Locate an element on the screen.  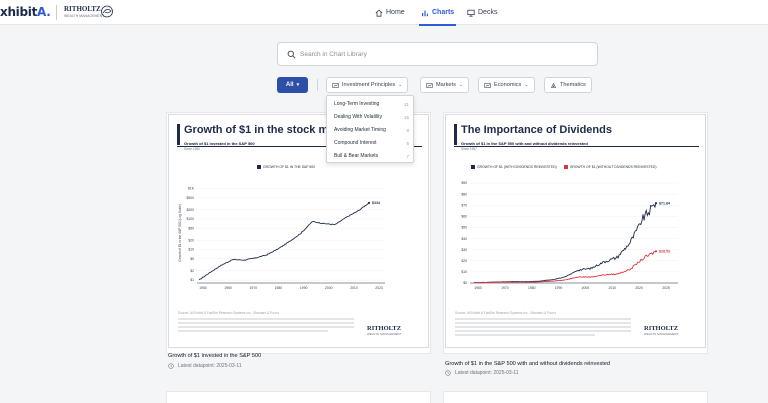
home-icon is located at coordinates (379, 13).